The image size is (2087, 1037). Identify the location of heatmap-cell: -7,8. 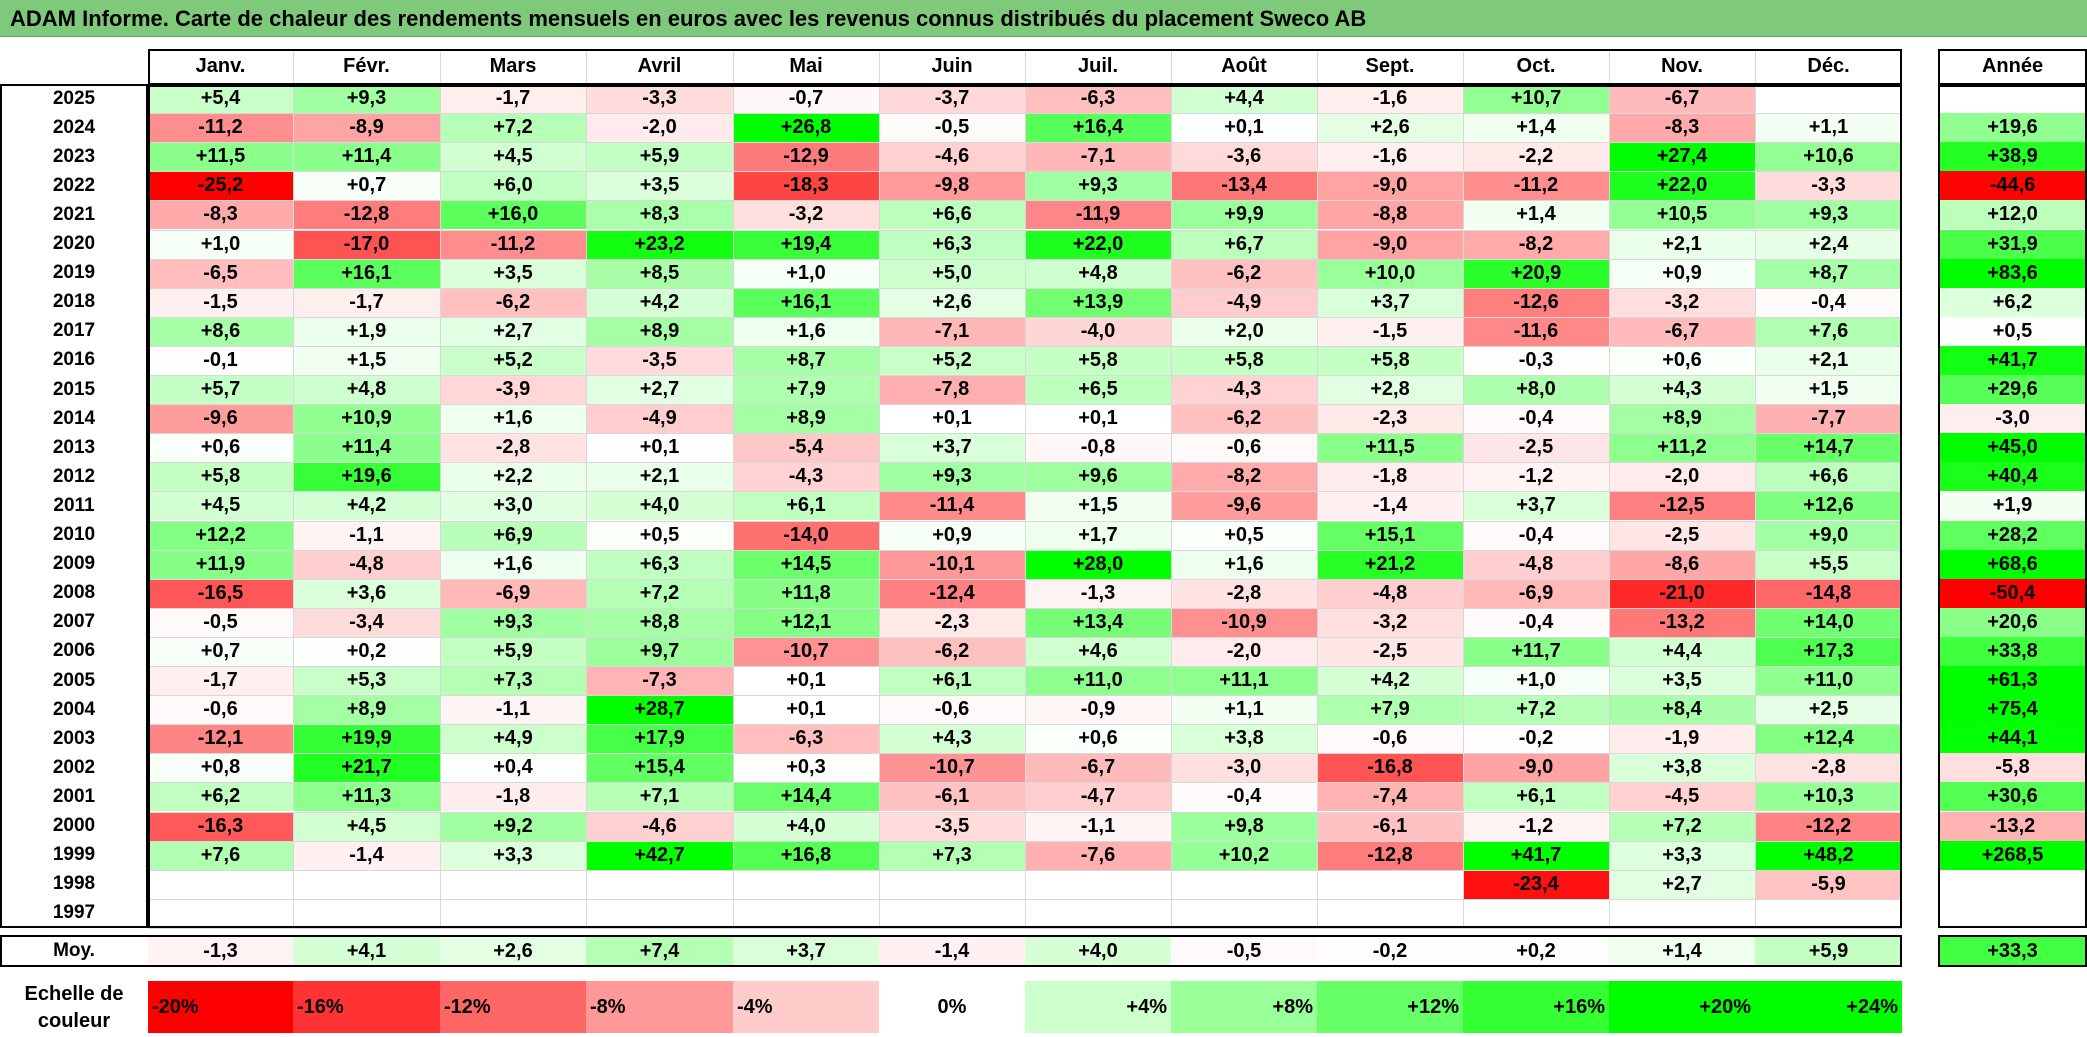
(952, 390).